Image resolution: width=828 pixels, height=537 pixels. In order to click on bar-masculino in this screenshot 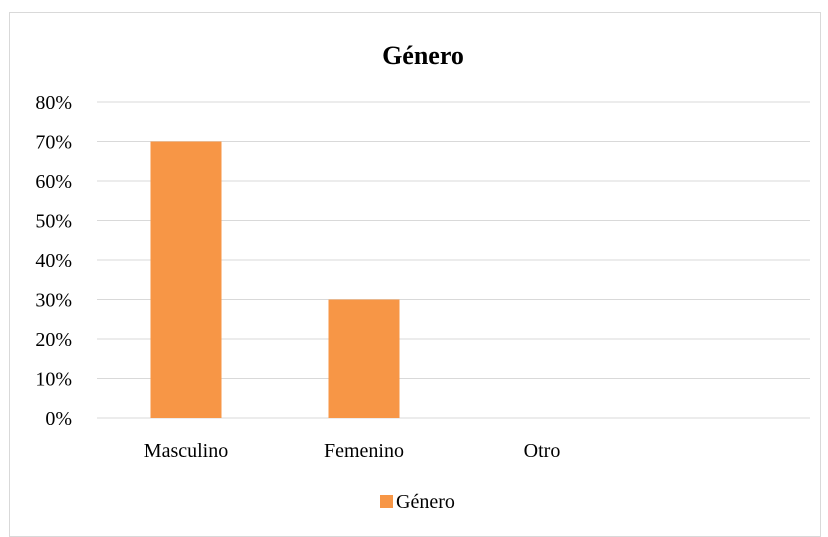, I will do `click(186, 279)`.